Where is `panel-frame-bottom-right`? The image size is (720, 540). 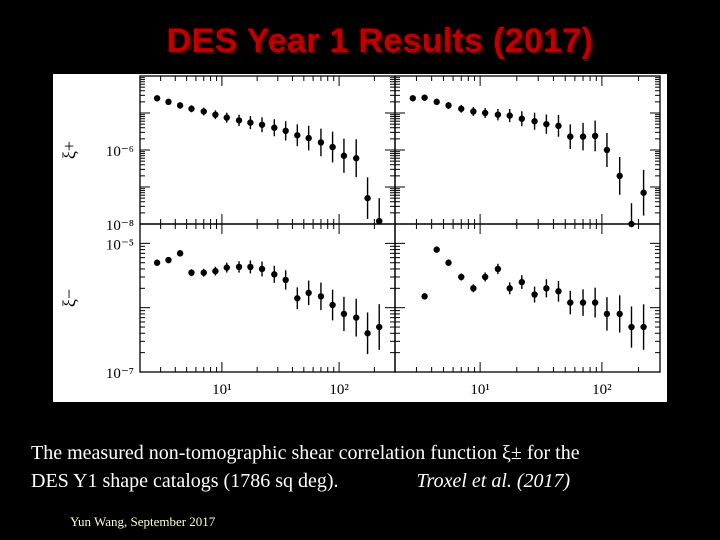 panel-frame-bottom-right is located at coordinates (527, 298).